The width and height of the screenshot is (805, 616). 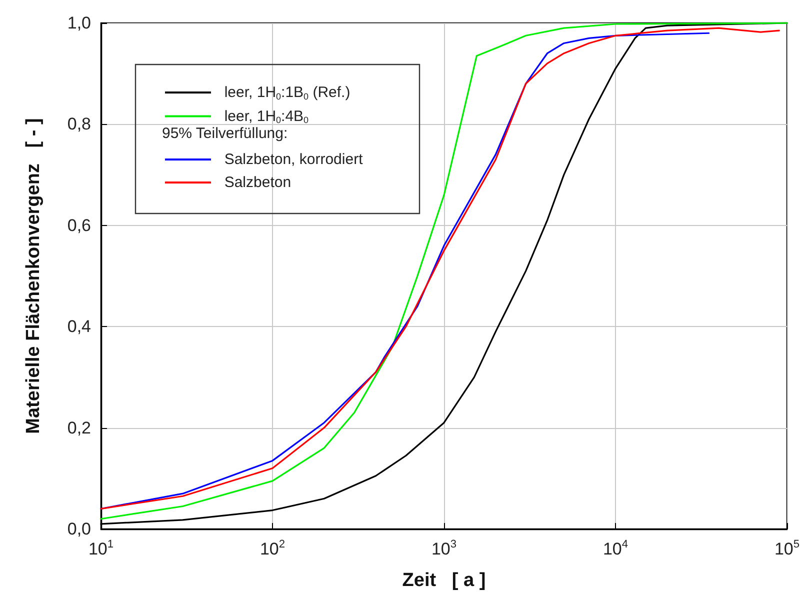 What do you see at coordinates (225, 133) in the screenshot?
I see `annotation: 95% Teilverfüllung:` at bounding box center [225, 133].